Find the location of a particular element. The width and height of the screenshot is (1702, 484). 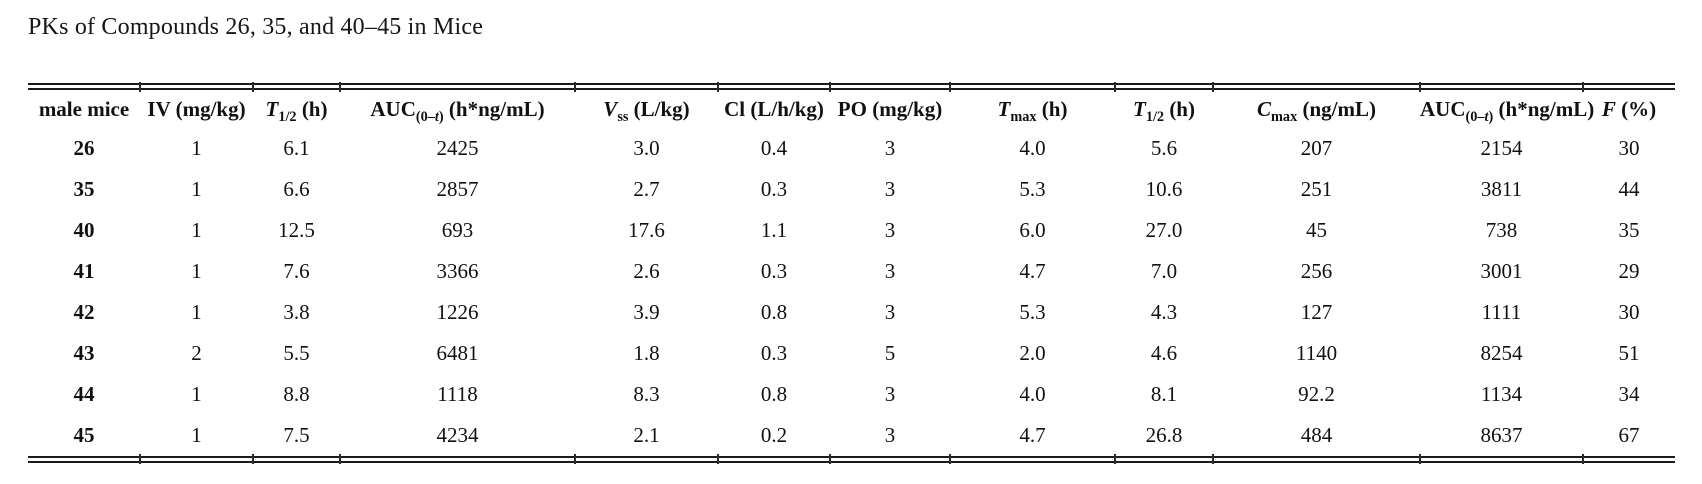

value-cell: 7.6 is located at coordinates (296, 271).